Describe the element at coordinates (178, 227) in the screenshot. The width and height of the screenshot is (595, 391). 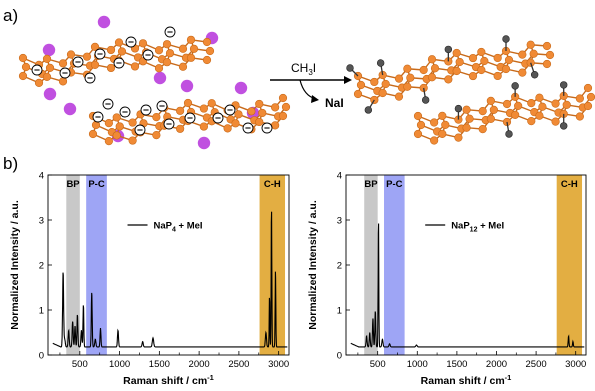
I see `legend-entry: NaP4 + MeI` at that location.